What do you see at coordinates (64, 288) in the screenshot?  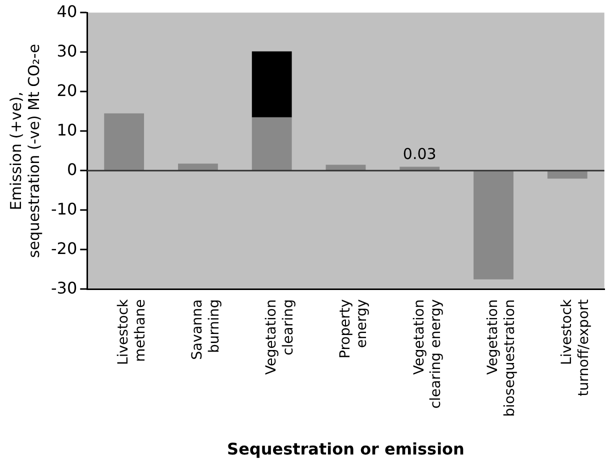 I see `y-tick-label: -30` at bounding box center [64, 288].